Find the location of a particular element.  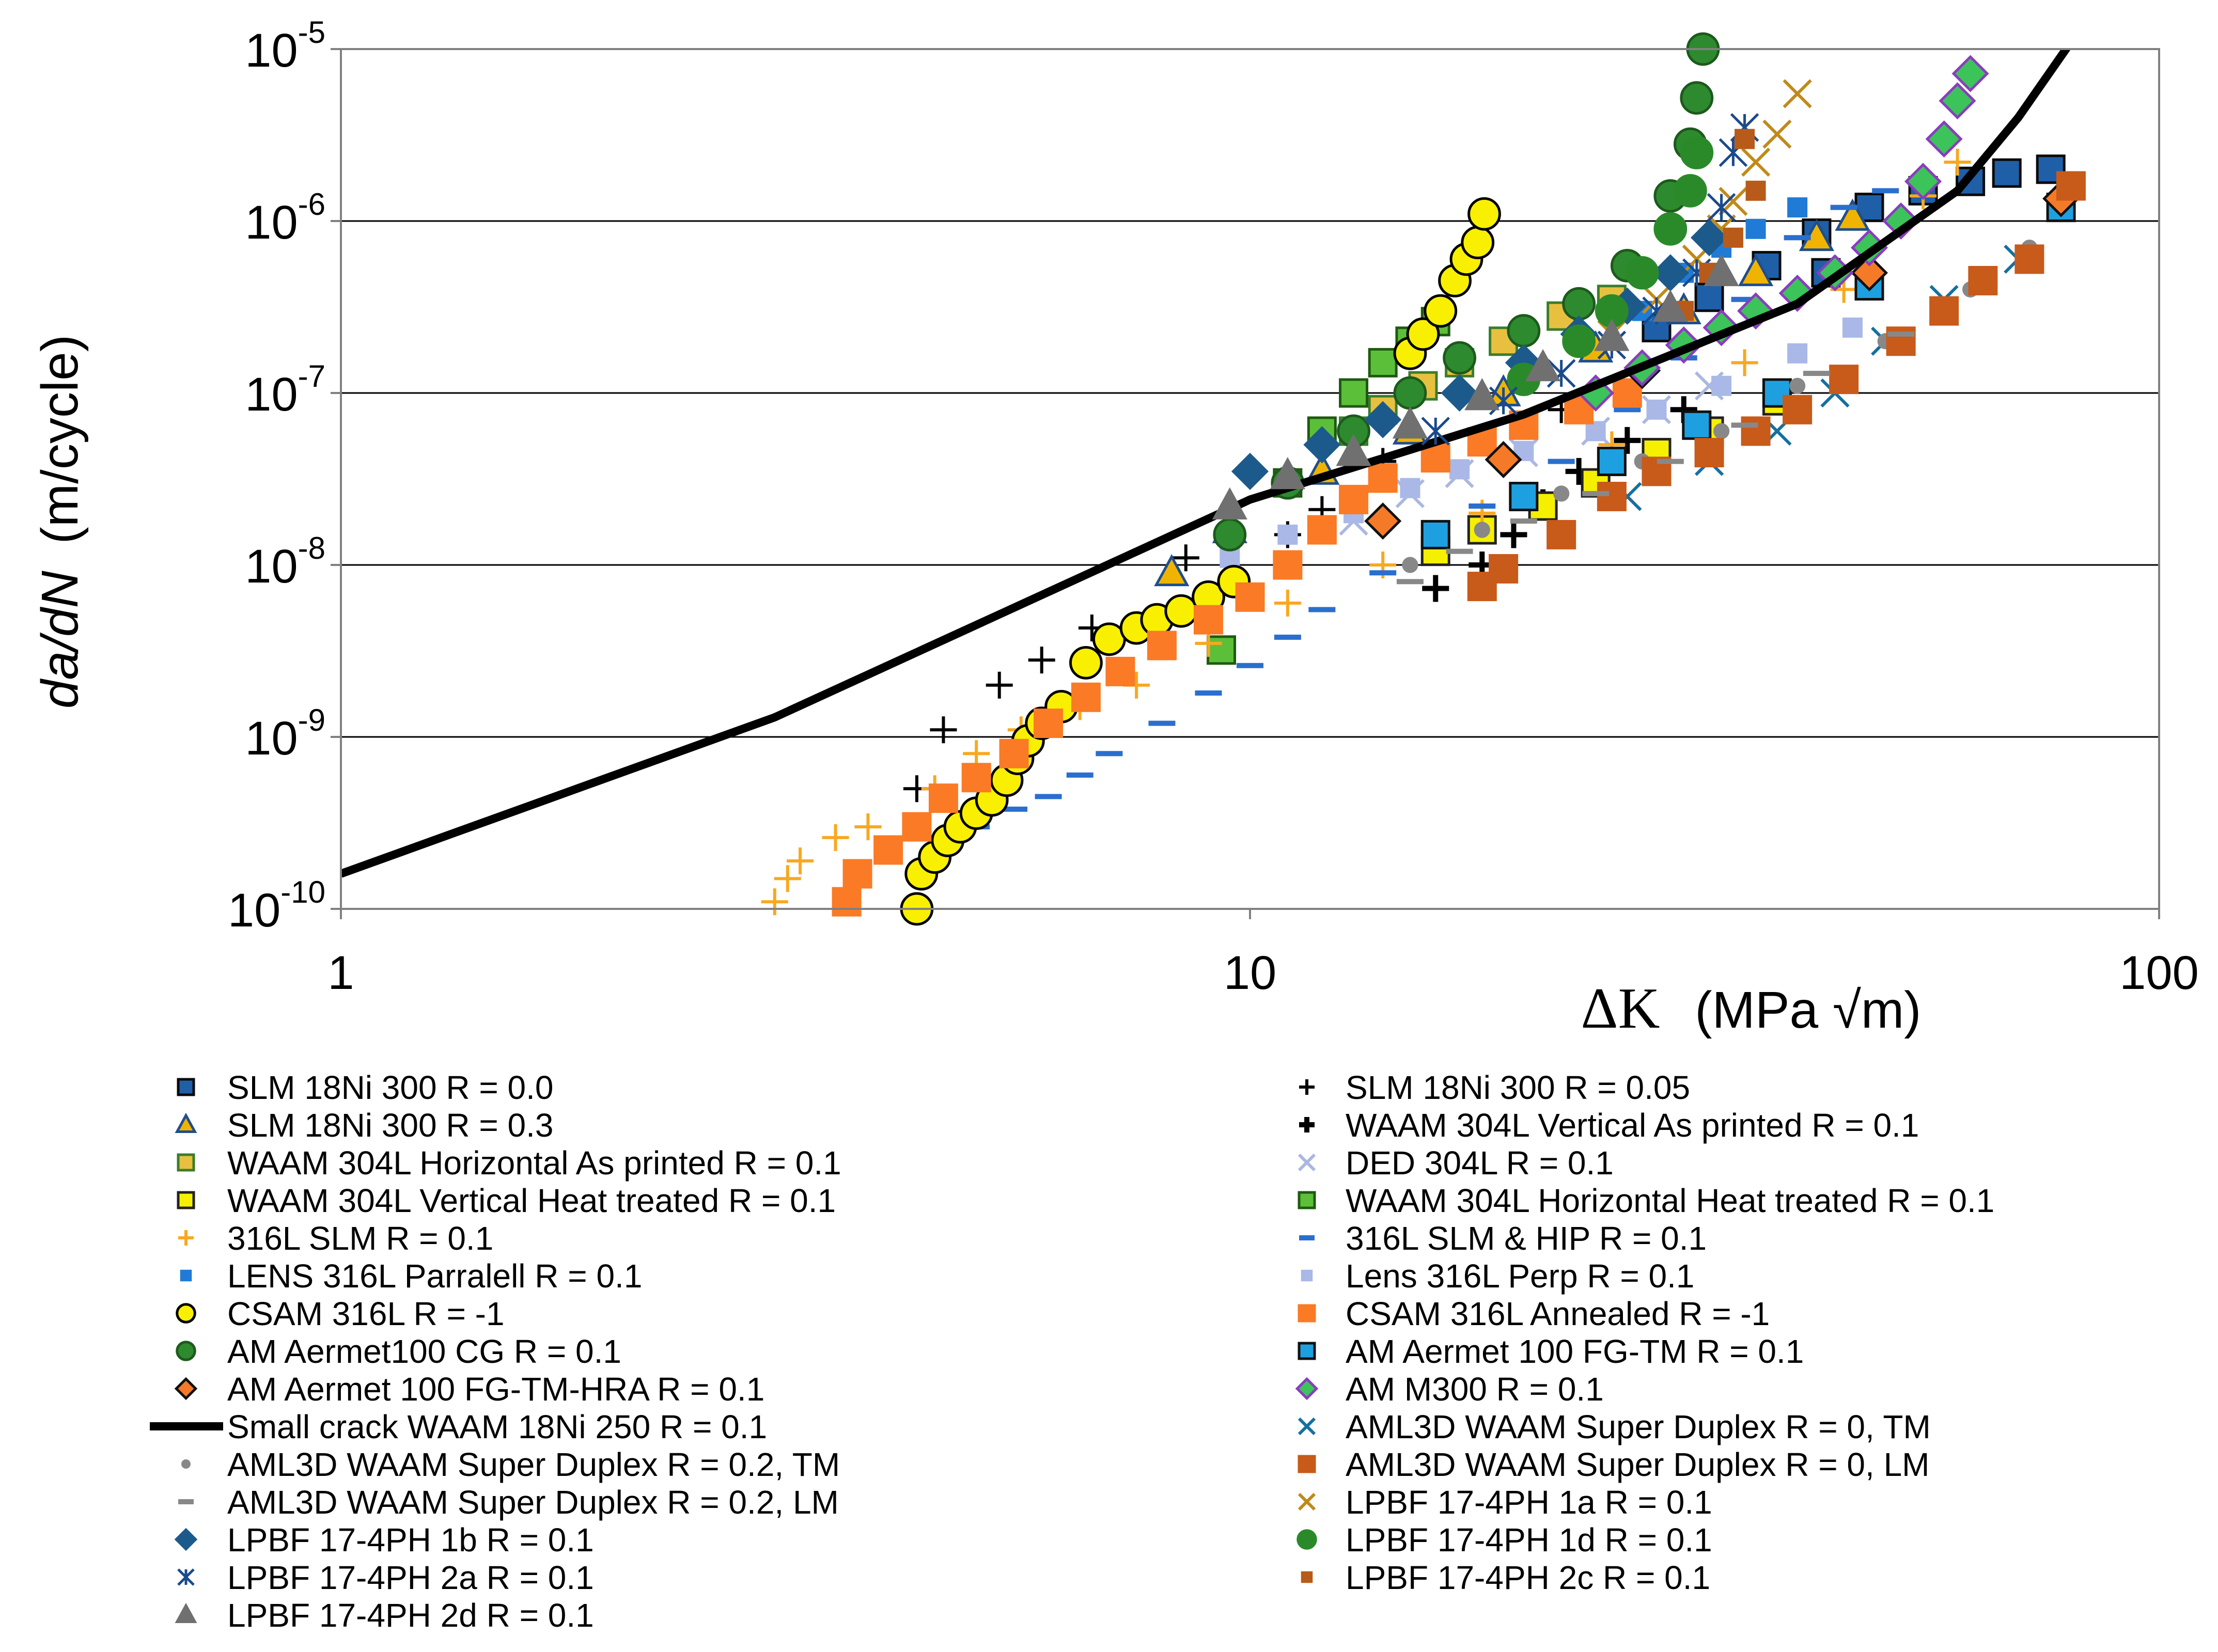

y-tick-exponent: -6 is located at coordinates (311, 204).